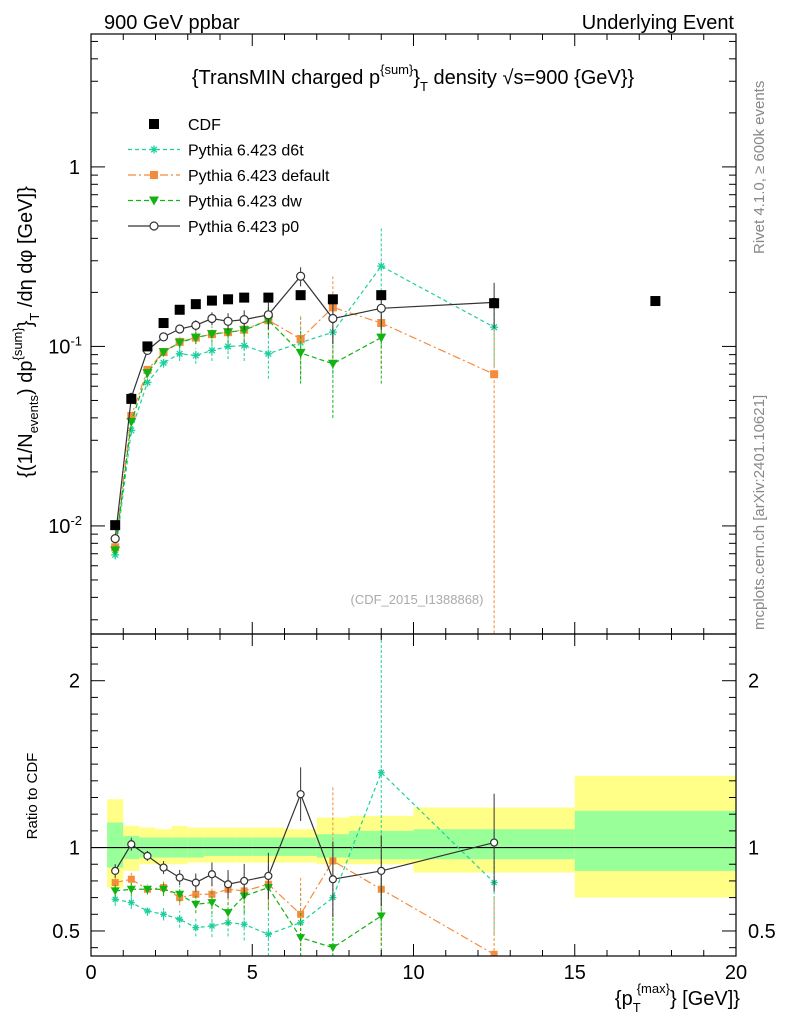 The width and height of the screenshot is (786, 1024). I want to click on x-tick-label-15: 15, so click(575, 973).